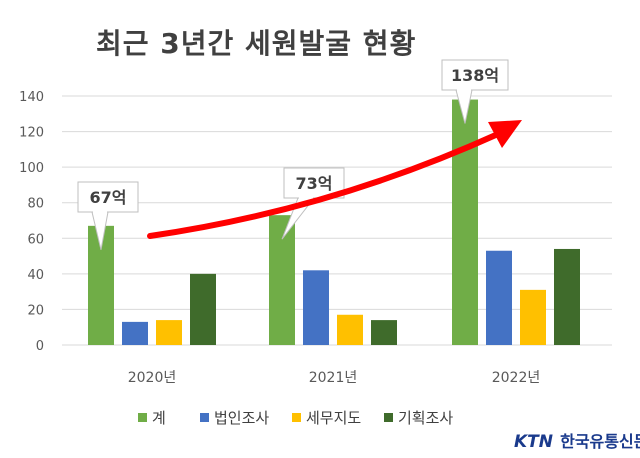  Describe the element at coordinates (159, 418) in the screenshot. I see `legend-label: 계` at that location.